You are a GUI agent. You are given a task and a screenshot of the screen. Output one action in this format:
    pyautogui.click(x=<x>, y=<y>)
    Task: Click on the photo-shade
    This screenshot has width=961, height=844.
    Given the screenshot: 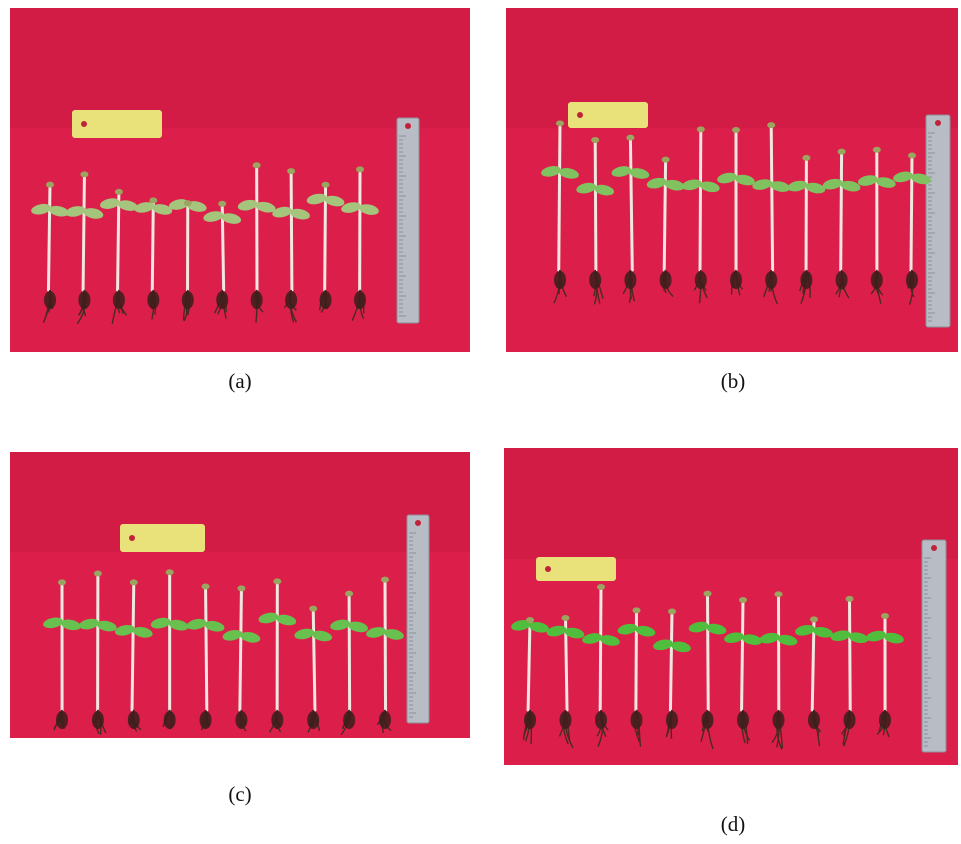 What is the action you would take?
    pyautogui.click(x=240, y=502)
    